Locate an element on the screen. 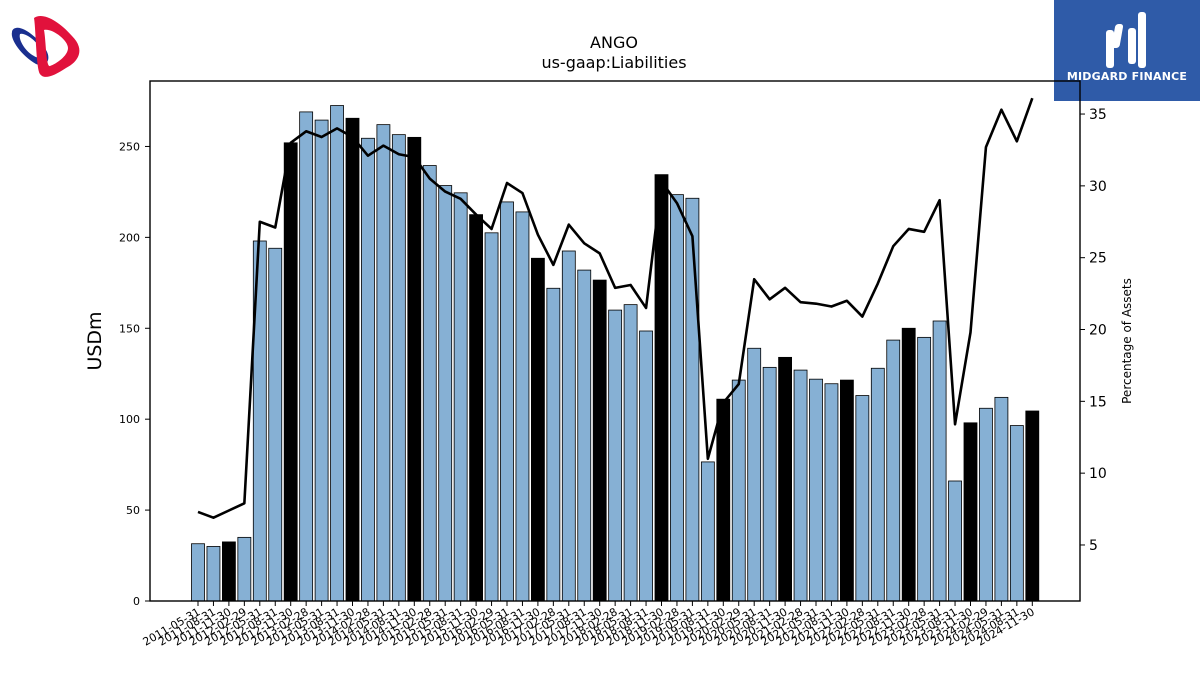  company-logo-icon is located at coordinates (45, 46).